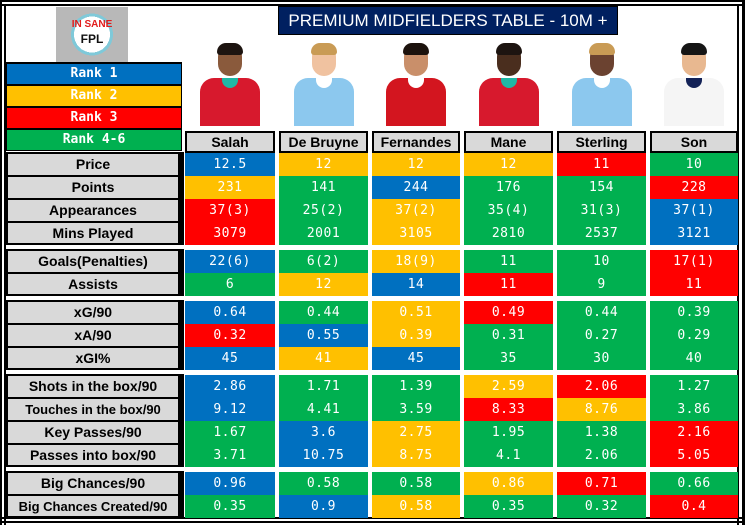 Image resolution: width=745 pixels, height=525 pixels. I want to click on row-label-cell: Shots in the box/90, so click(93, 386).